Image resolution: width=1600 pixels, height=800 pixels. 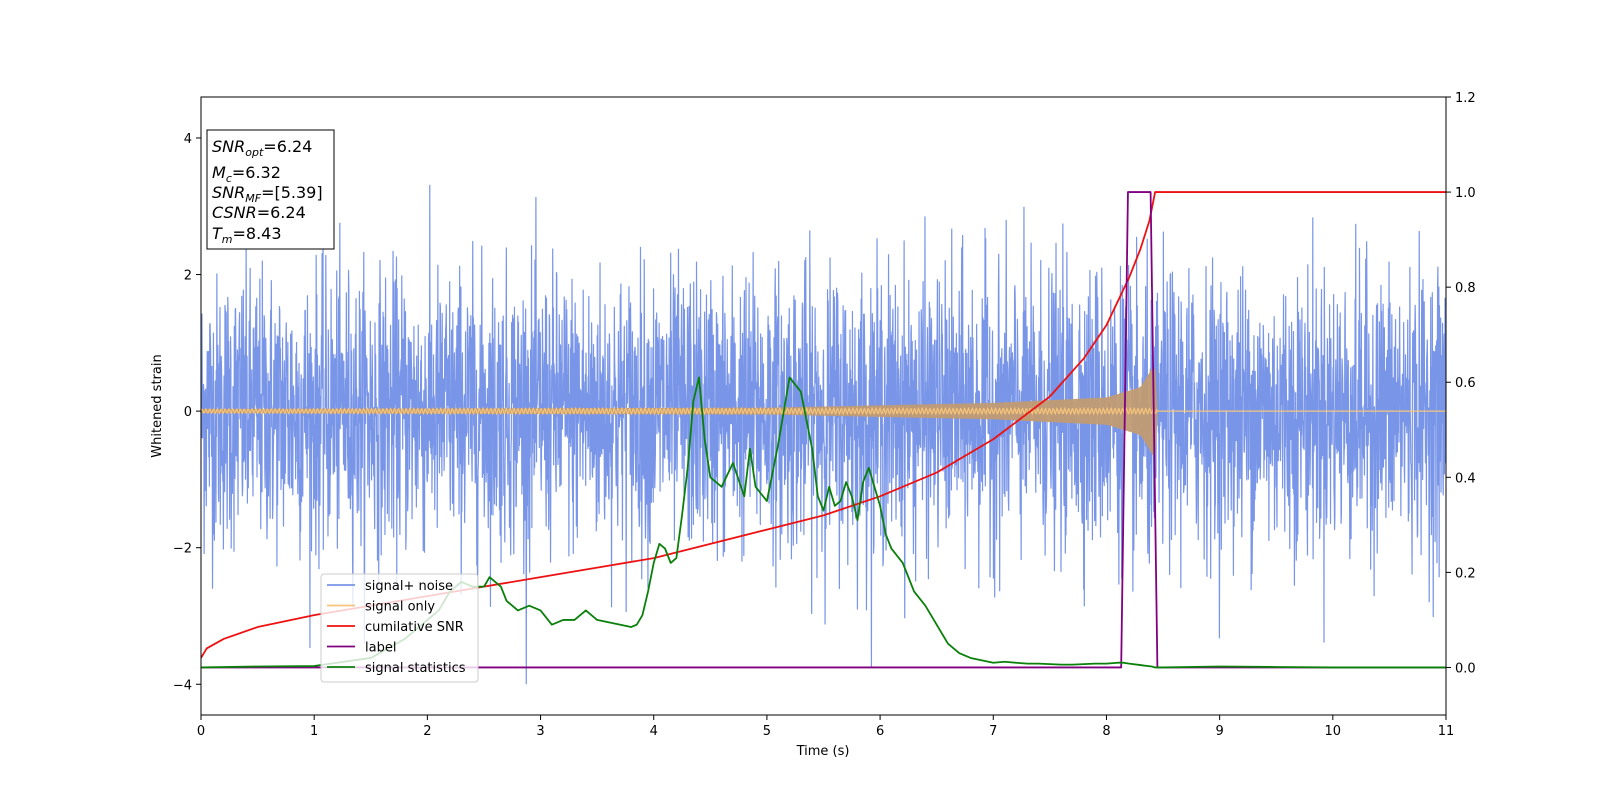 I want to click on y-right-tick-label: 0.0, so click(x=1465, y=668).